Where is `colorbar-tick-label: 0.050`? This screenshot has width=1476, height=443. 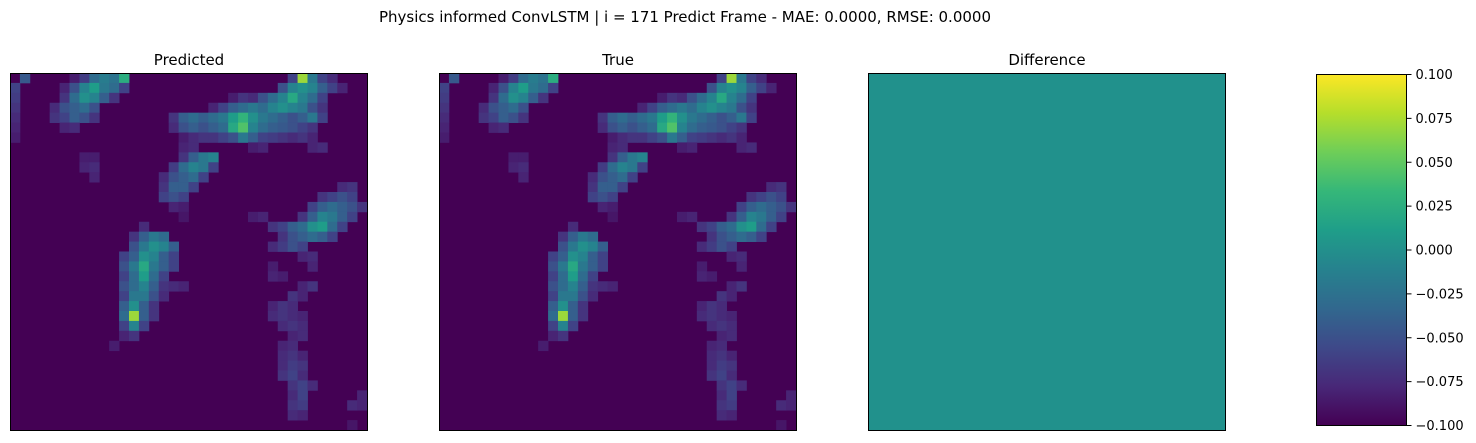 colorbar-tick-label: 0.050 is located at coordinates (1434, 163).